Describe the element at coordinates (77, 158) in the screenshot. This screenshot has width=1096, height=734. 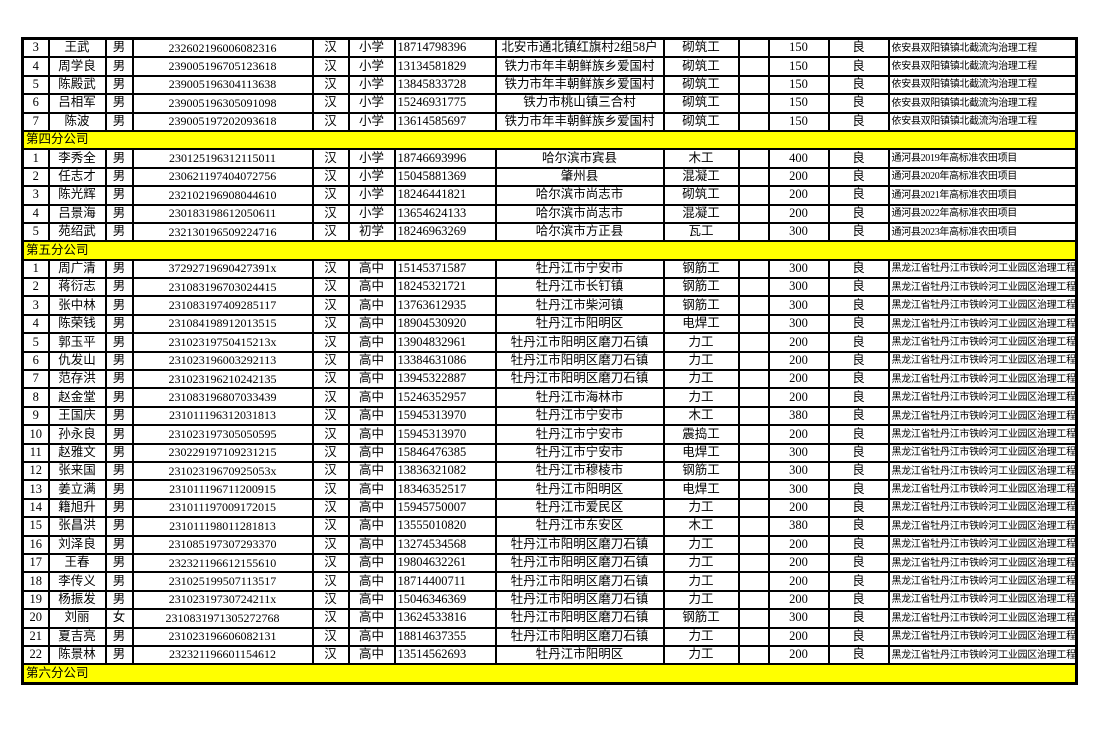
I see `worker-name-cell: 李秀全` at that location.